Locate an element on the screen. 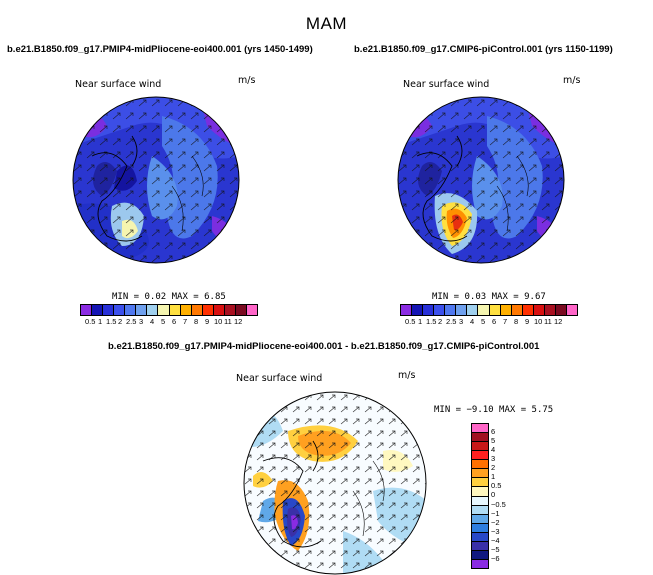 Image resolution: width=653 pixels, height=575 pixels. colorbar-label: 0 is located at coordinates (493, 495).